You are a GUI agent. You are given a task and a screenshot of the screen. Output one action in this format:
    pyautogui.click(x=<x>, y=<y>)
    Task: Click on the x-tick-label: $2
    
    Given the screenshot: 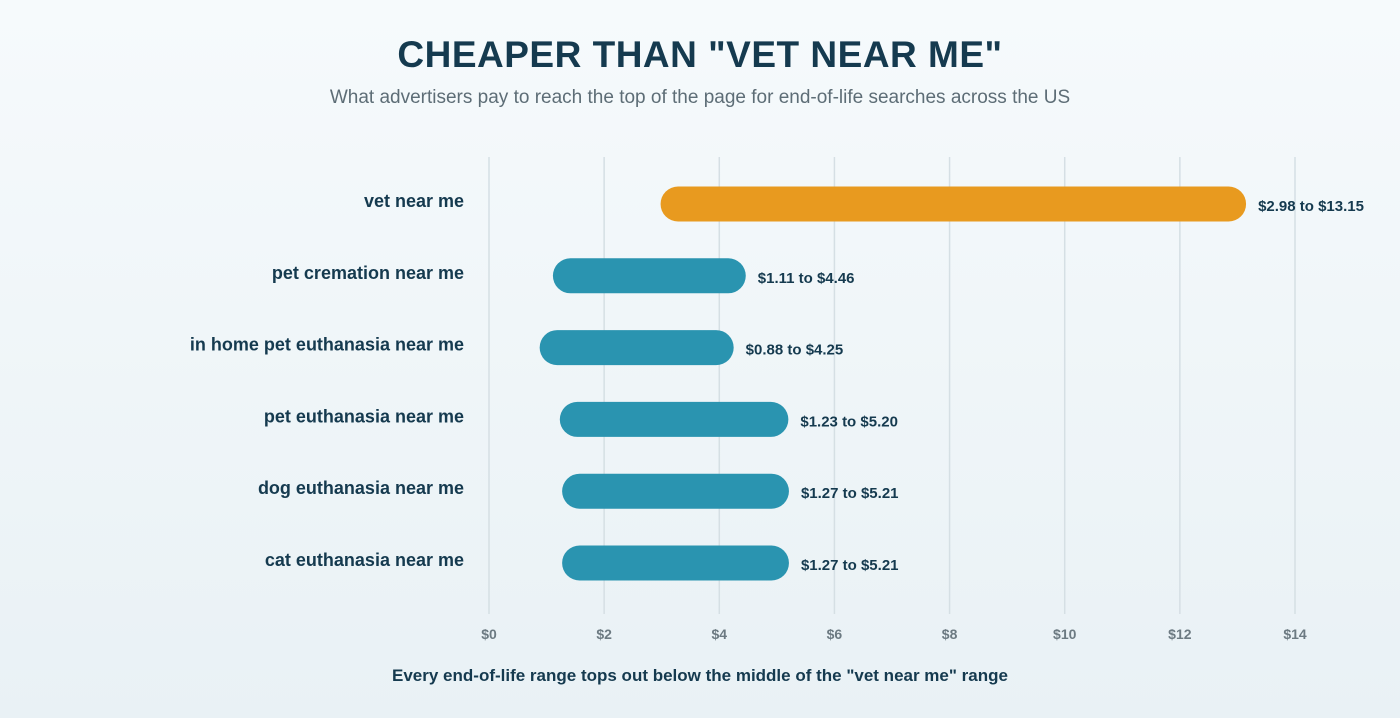 What is the action you would take?
    pyautogui.click(x=604, y=634)
    